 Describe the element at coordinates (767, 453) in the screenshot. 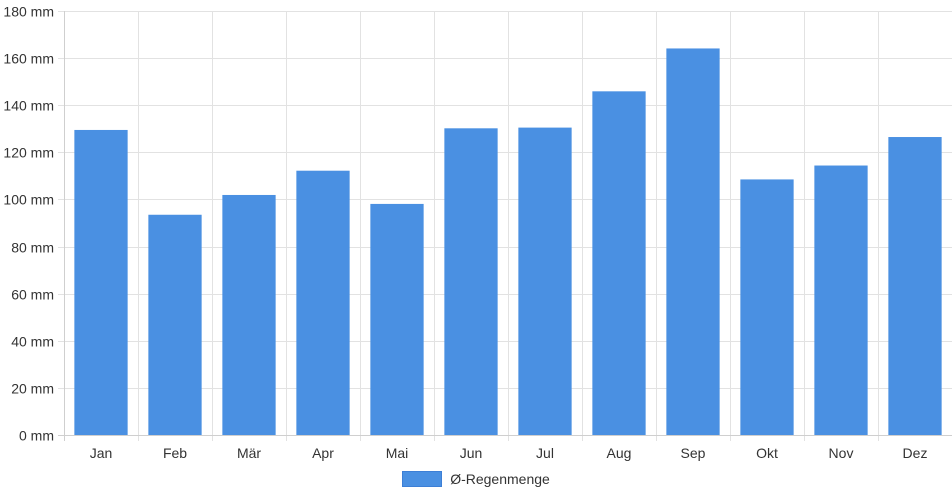

I see `x-tick-label: Okt` at that location.